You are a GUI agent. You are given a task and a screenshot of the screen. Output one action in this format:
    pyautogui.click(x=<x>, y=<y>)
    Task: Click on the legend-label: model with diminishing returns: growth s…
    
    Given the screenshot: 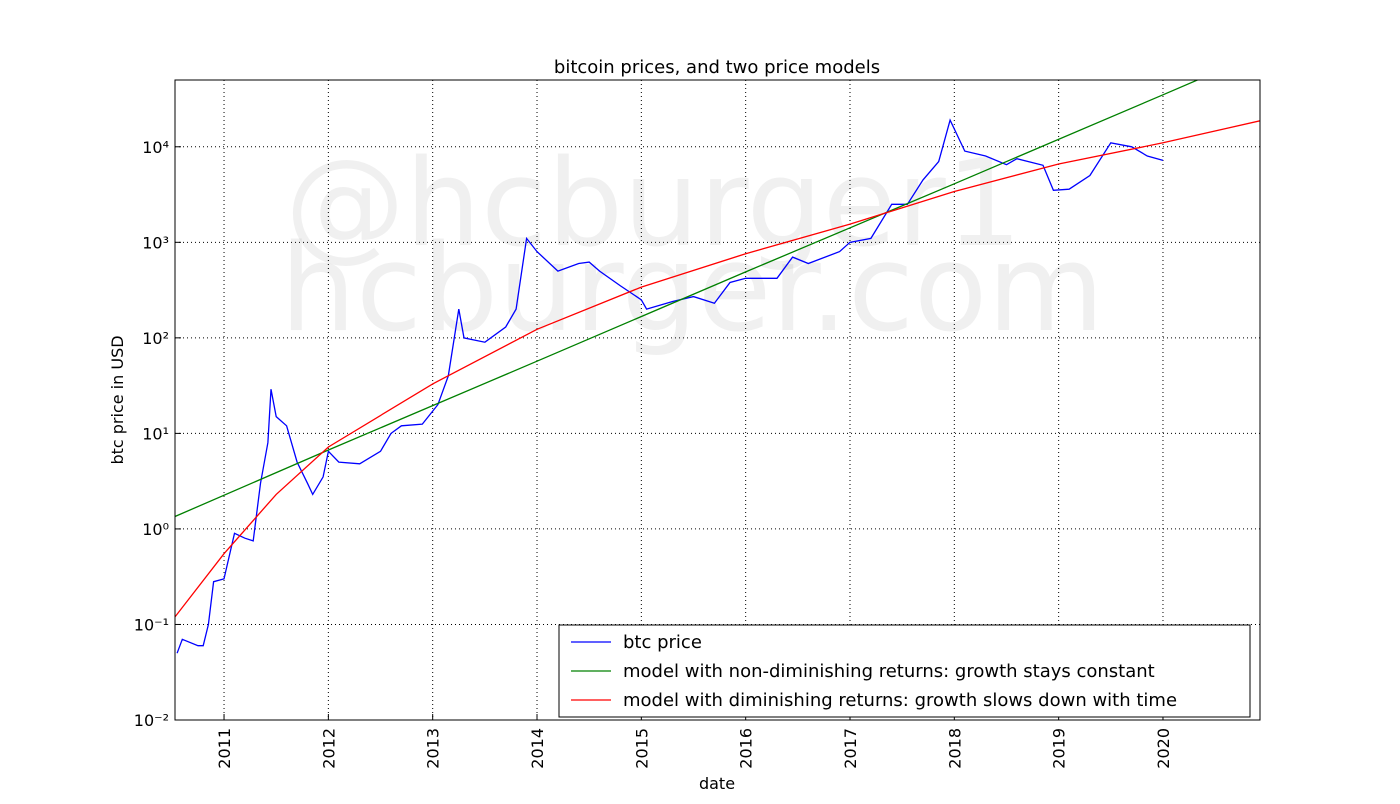 What is the action you would take?
    pyautogui.click(x=900, y=700)
    